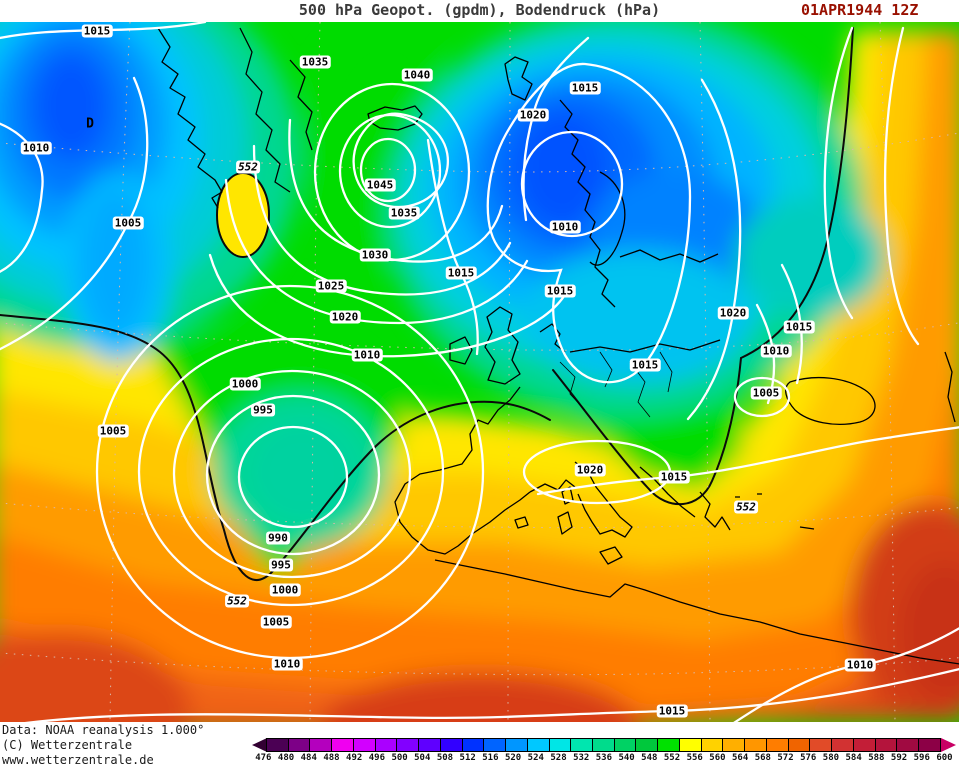 The height and width of the screenshot is (770, 959). What do you see at coordinates (740, 758) in the screenshot?
I see `colorbar-tick-label: 564` at bounding box center [740, 758].